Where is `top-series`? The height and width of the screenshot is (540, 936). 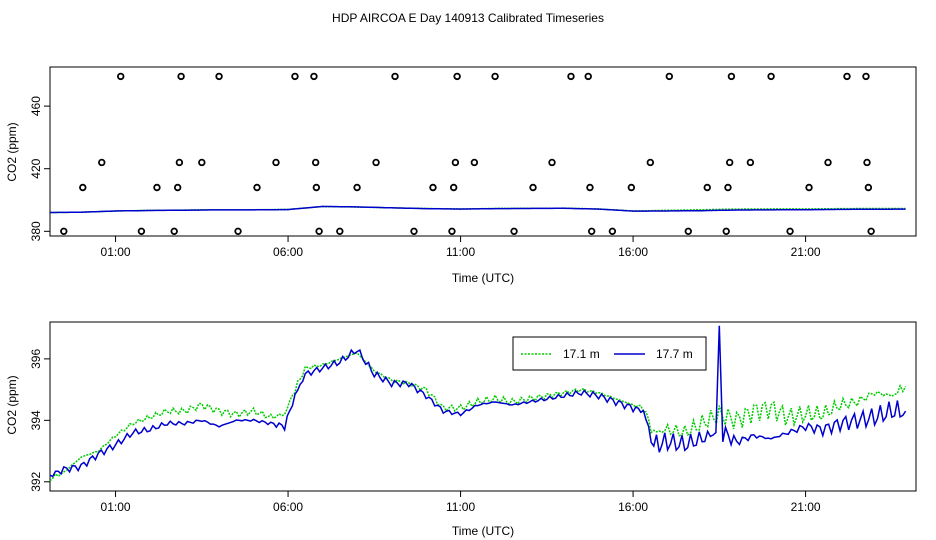 top-series is located at coordinates (478, 209).